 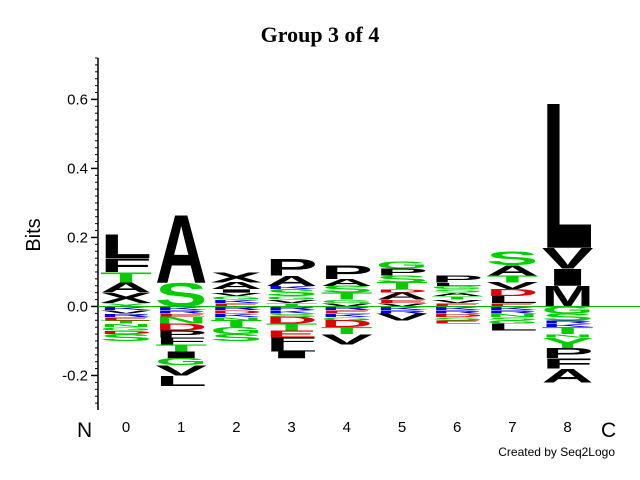 I want to click on y-tick-label: 0.0, so click(x=77, y=306).